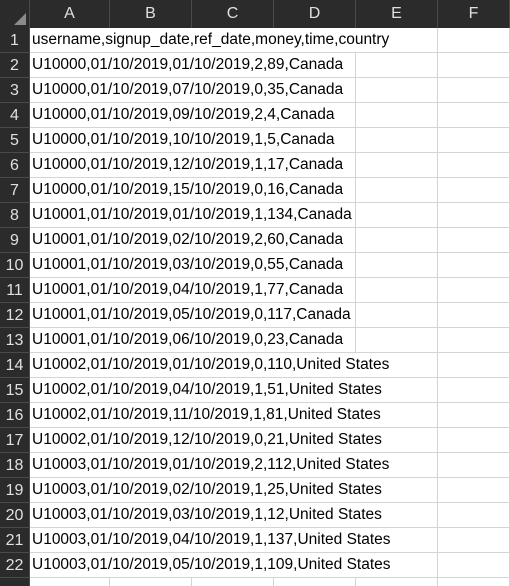 This screenshot has width=510, height=586. Describe the element at coordinates (15, 190) in the screenshot. I see `row-header-7: 7` at that location.